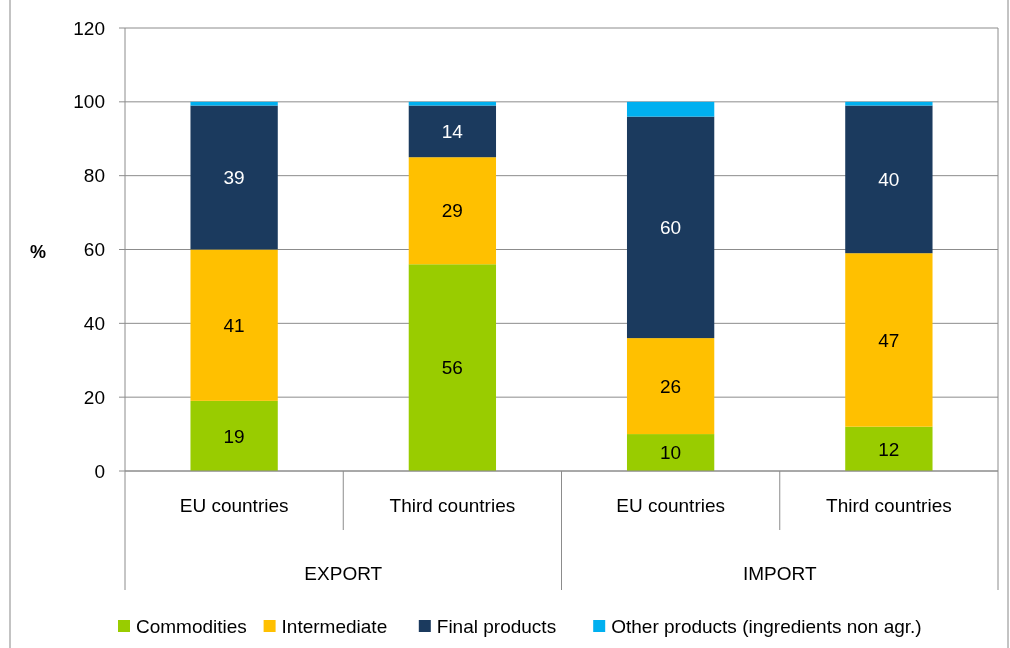  I want to click on data-label: 39, so click(234, 178).